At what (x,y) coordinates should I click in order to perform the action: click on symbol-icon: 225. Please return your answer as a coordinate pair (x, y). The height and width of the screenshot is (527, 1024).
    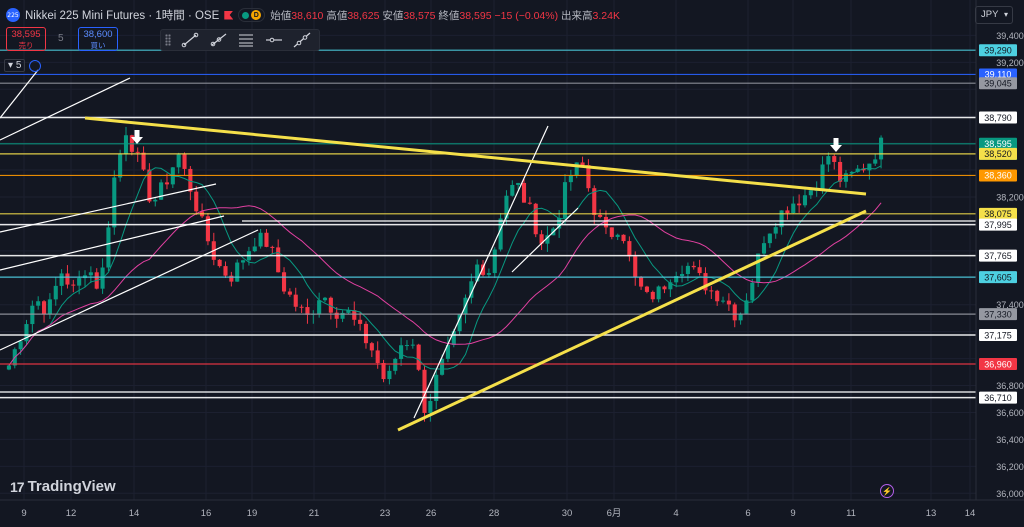
    Looking at the image, I should click on (13, 15).